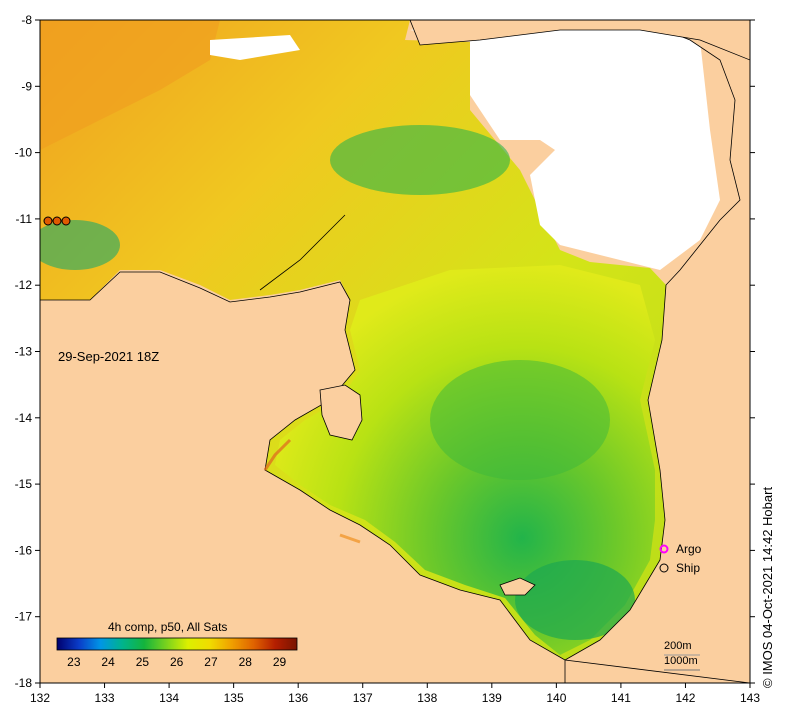 The height and width of the screenshot is (716, 791). What do you see at coordinates (108, 662) in the screenshot?
I see `colorbar-tick-label: 24` at bounding box center [108, 662].